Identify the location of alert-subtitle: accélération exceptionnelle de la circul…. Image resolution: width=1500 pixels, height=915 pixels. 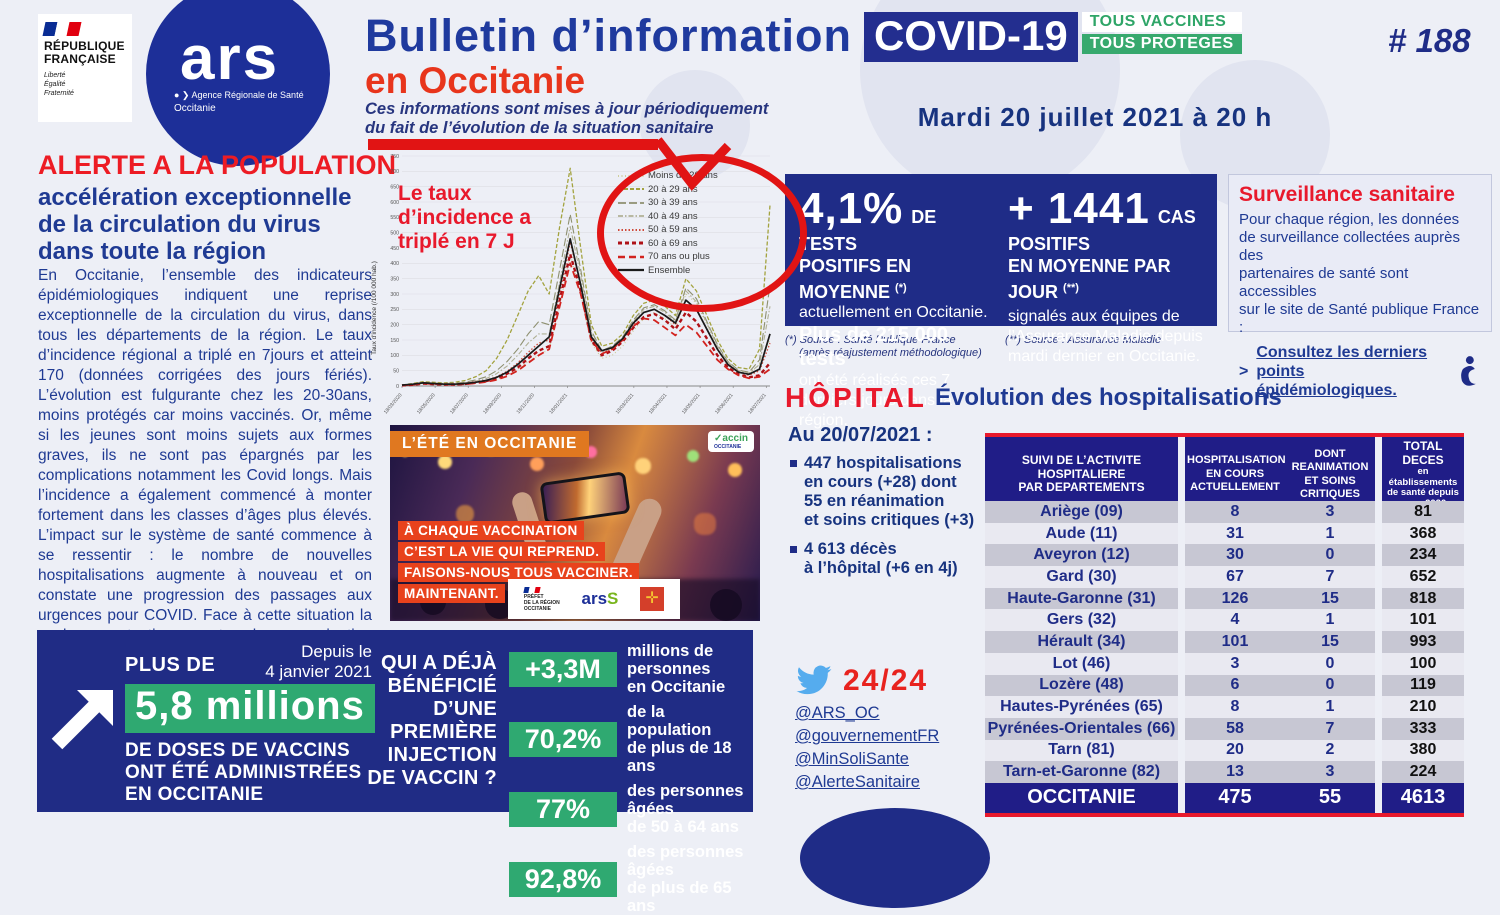
(195, 224).